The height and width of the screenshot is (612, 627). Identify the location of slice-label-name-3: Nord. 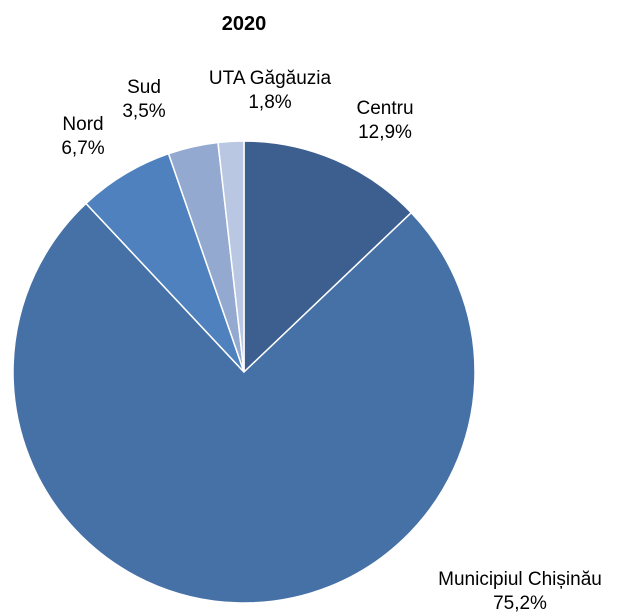
(82, 124).